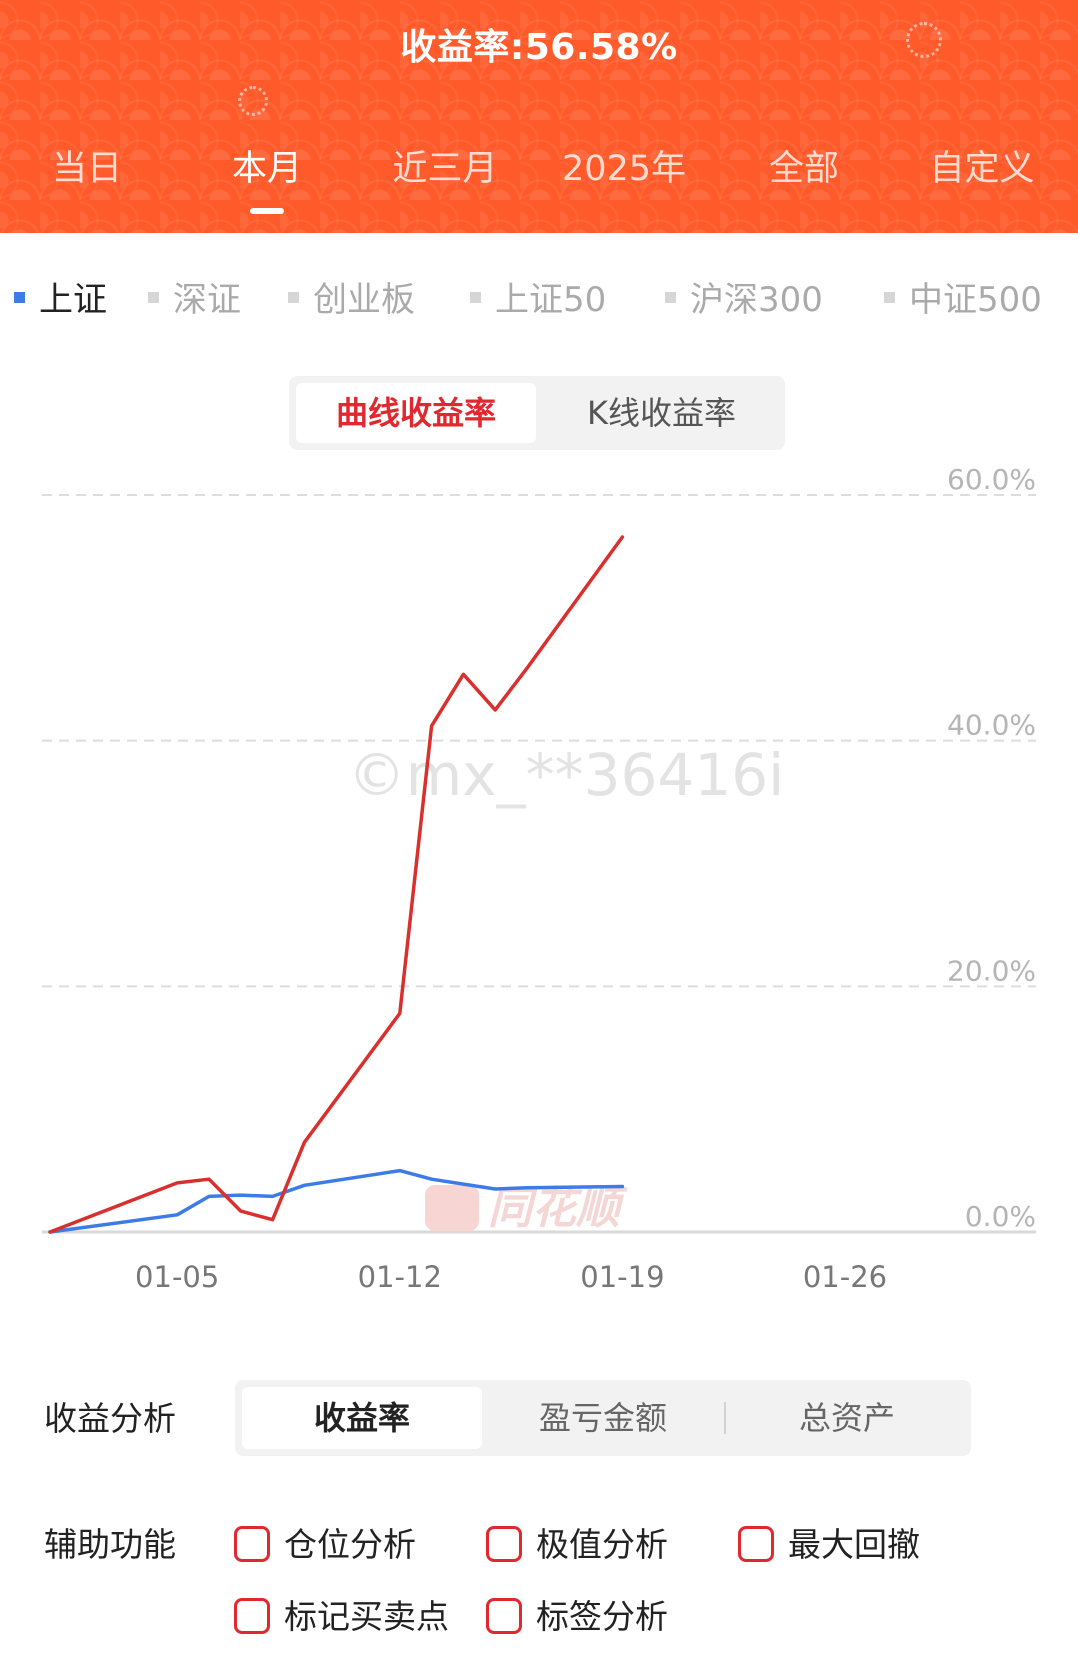 The width and height of the screenshot is (1078, 1663). What do you see at coordinates (537, 413) in the screenshot?
I see `chart-mode-toggle: 曲线收益率 K线收益率` at bounding box center [537, 413].